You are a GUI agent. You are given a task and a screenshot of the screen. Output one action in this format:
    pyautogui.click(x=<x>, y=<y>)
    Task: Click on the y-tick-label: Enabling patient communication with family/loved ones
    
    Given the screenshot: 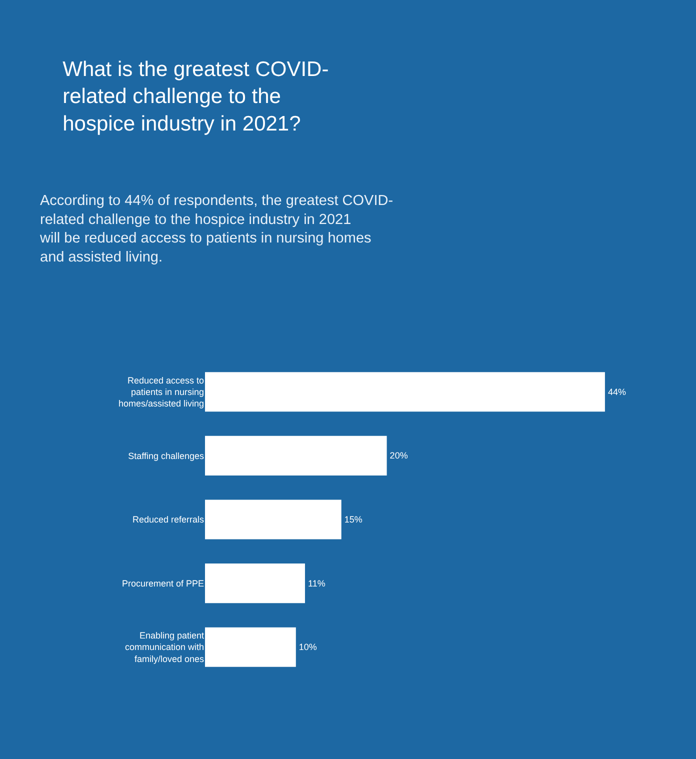 What is the action you would take?
    pyautogui.click(x=164, y=647)
    